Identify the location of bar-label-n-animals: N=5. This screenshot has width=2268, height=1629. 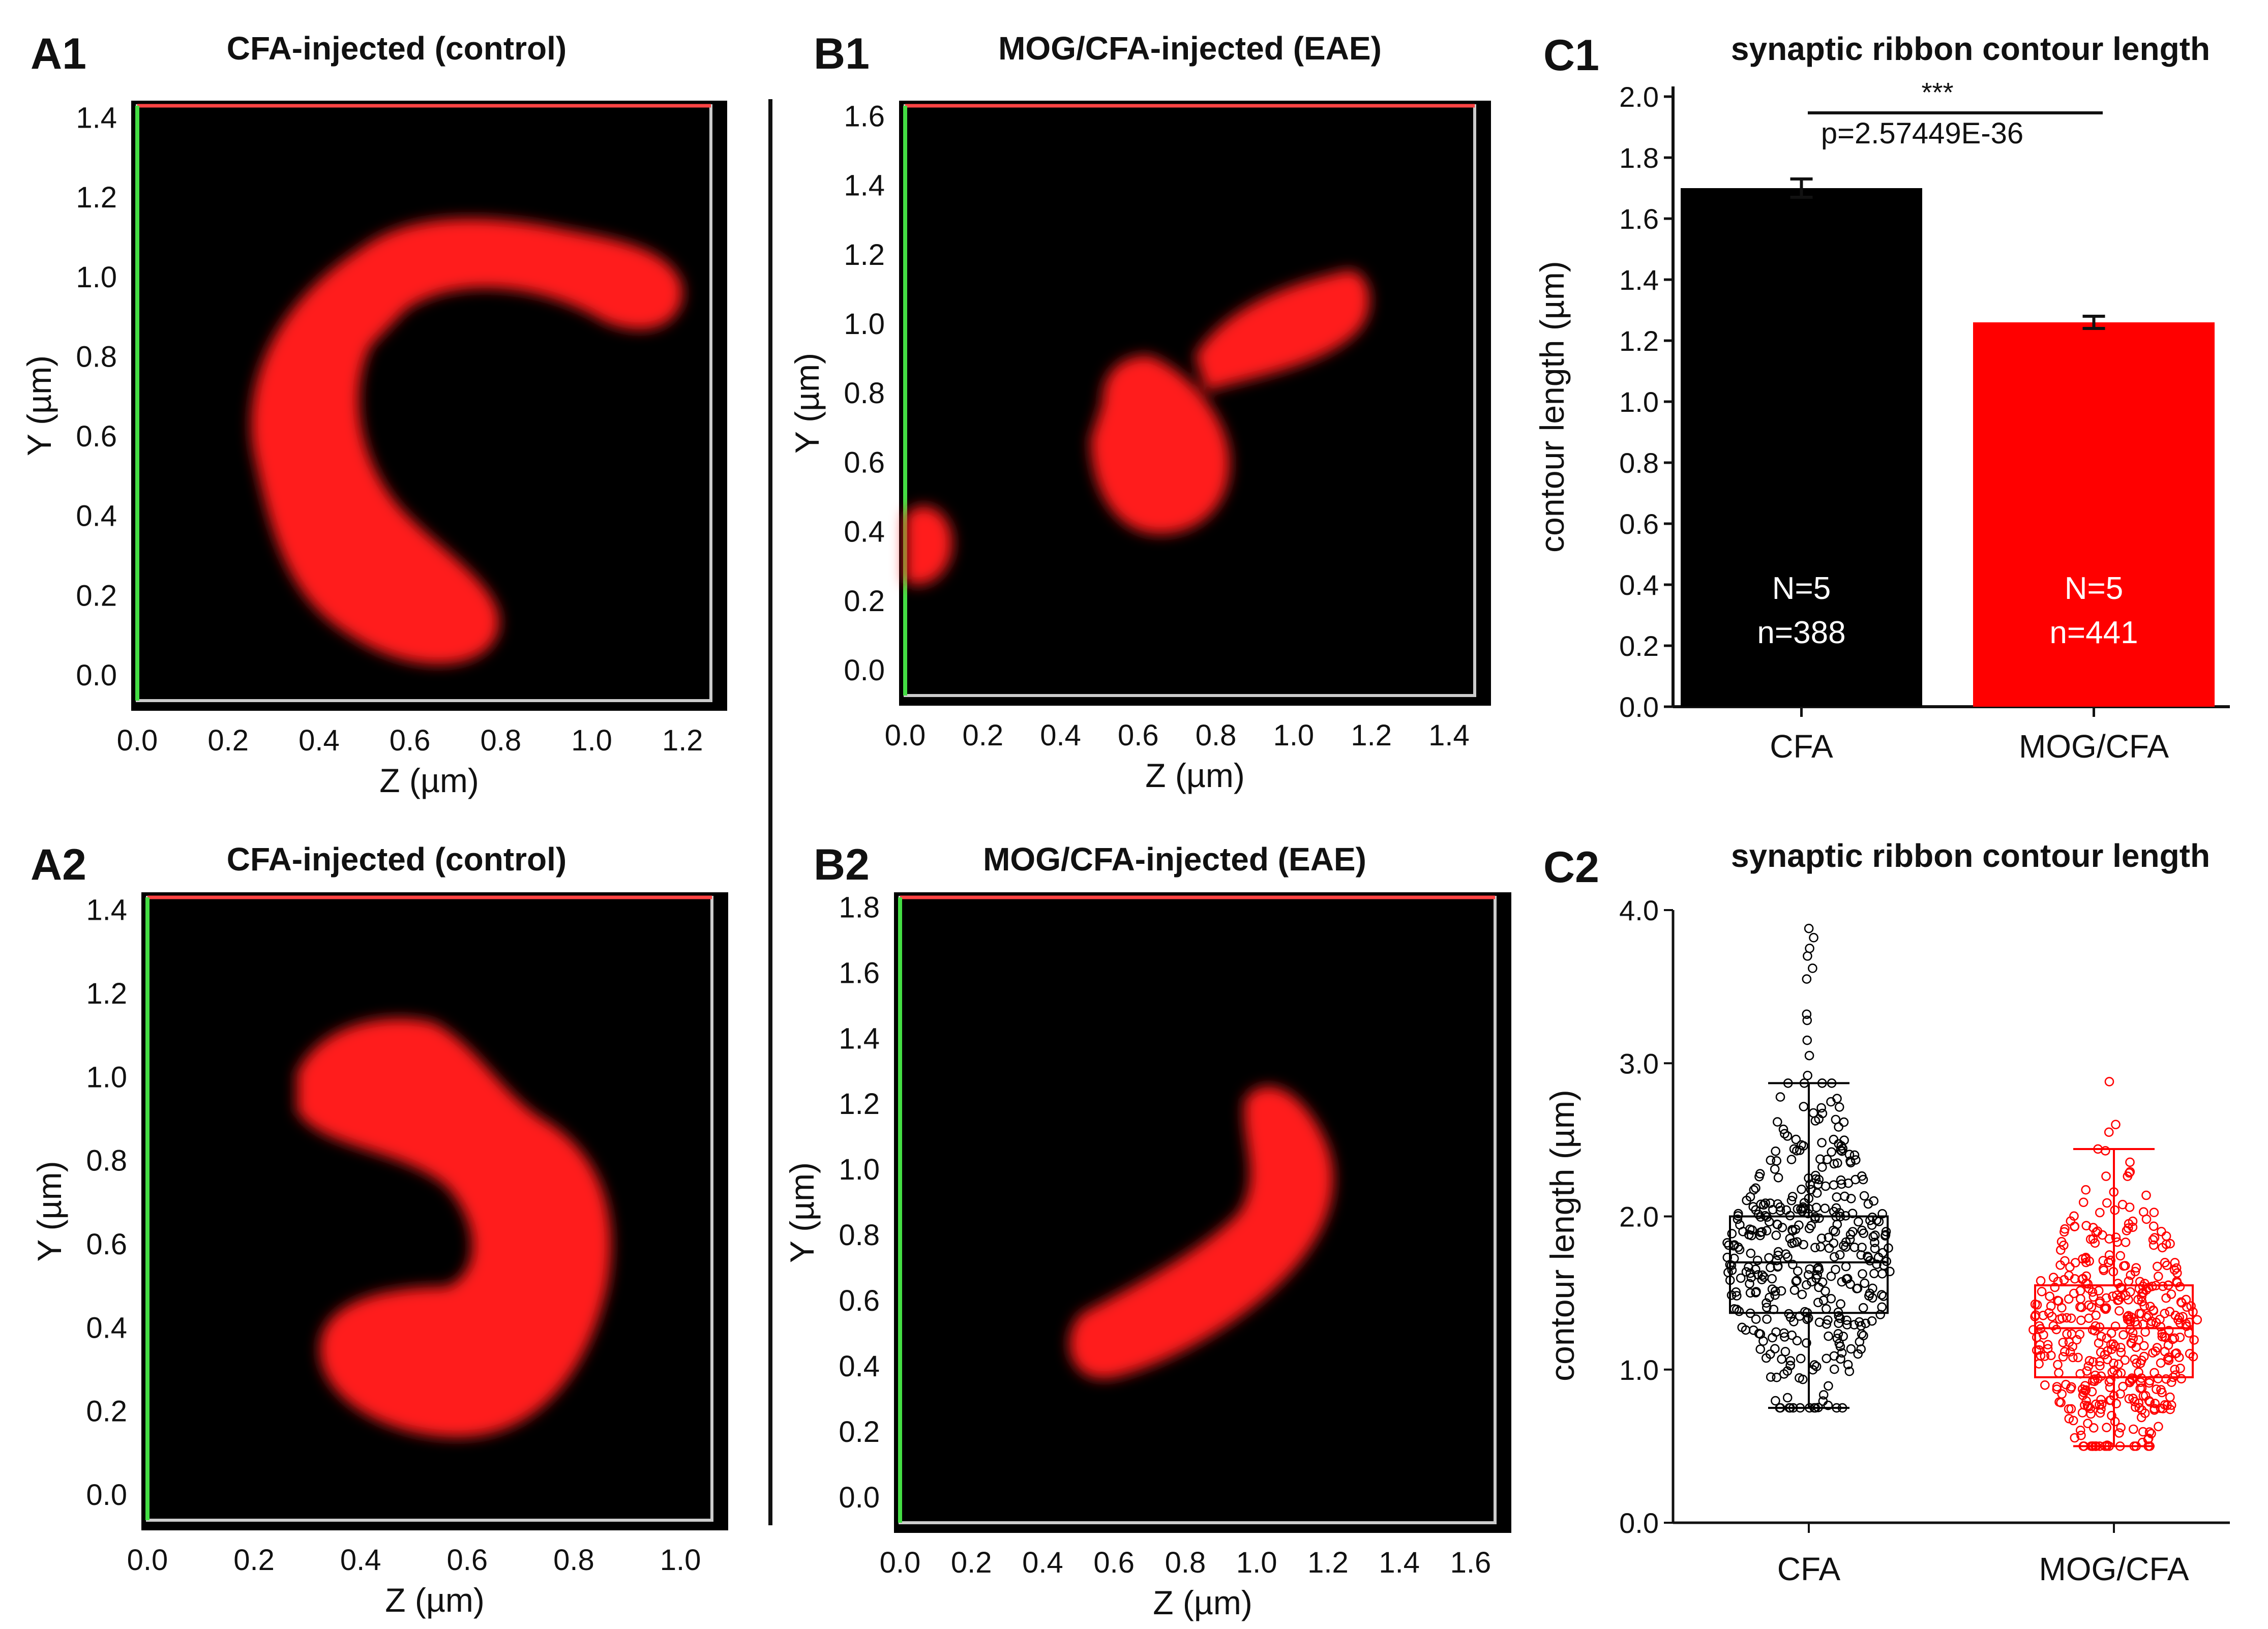
(1801, 588).